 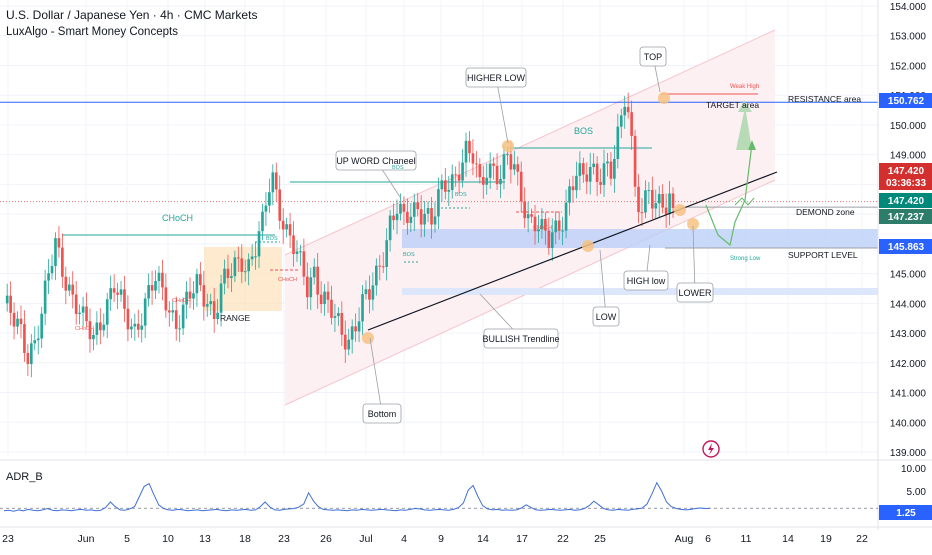 I want to click on range-label: RANGE, so click(x=235, y=318).